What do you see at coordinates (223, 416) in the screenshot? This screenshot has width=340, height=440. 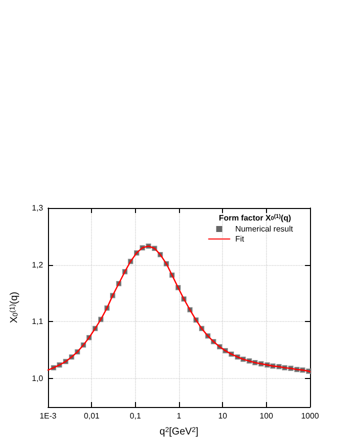 I see `x-tick-label: 10` at bounding box center [223, 416].